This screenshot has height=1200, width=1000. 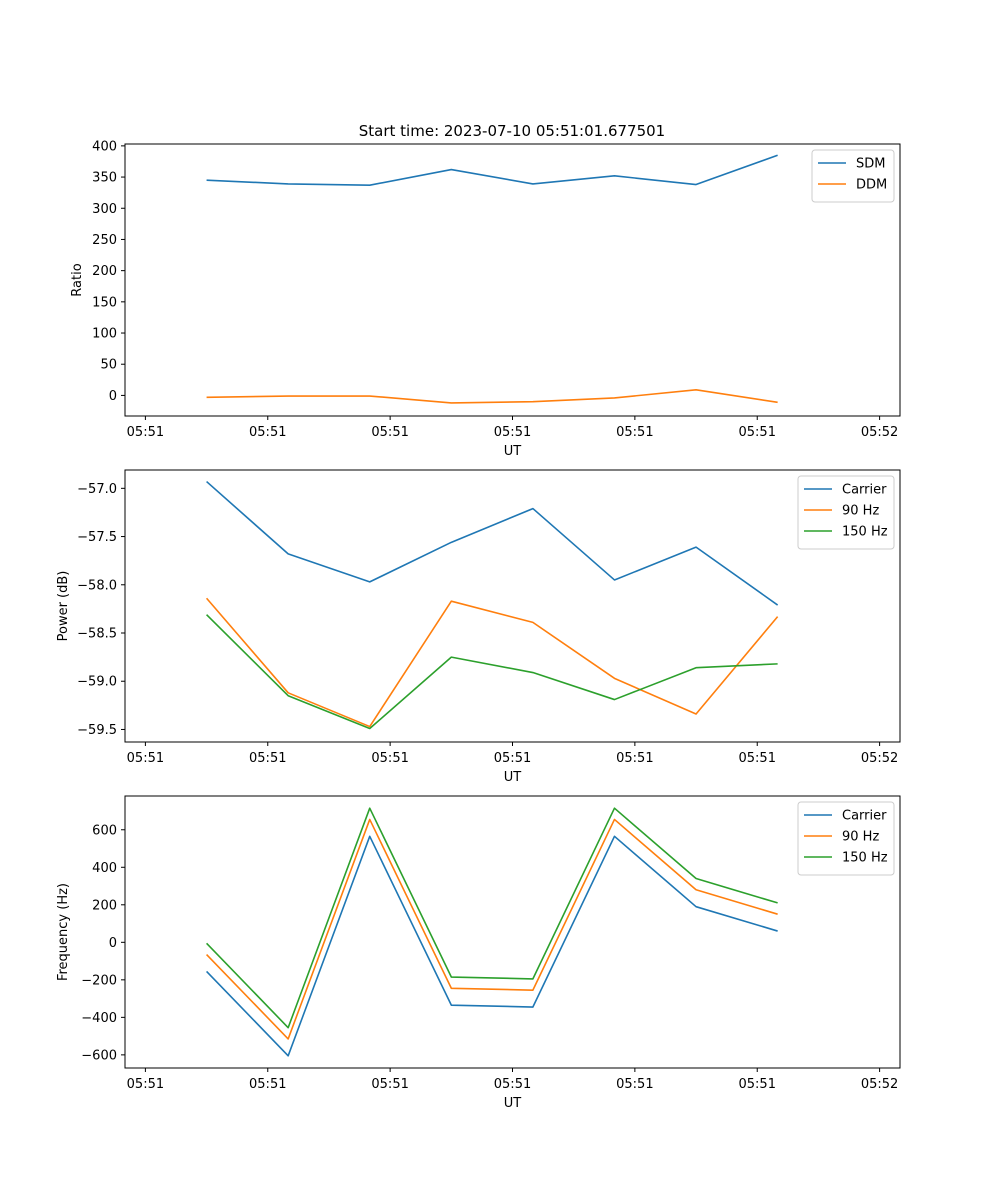 I want to click on y-tick-label: 100, so click(x=104, y=334).